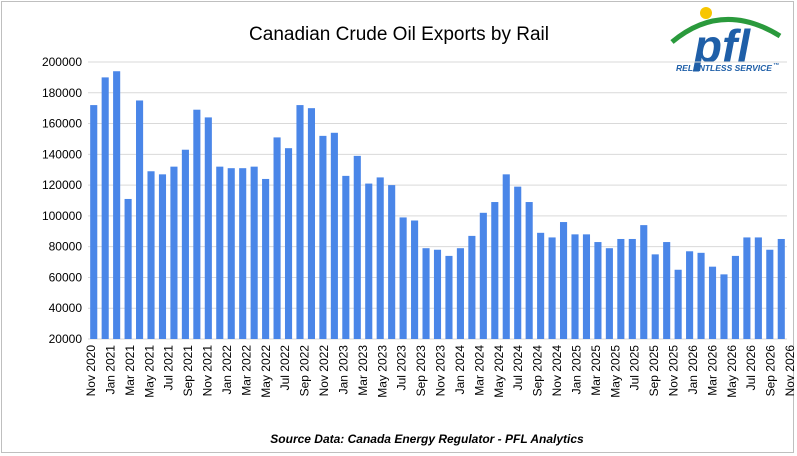  I want to click on x-tick-label: Sep 2021, so click(188, 371).